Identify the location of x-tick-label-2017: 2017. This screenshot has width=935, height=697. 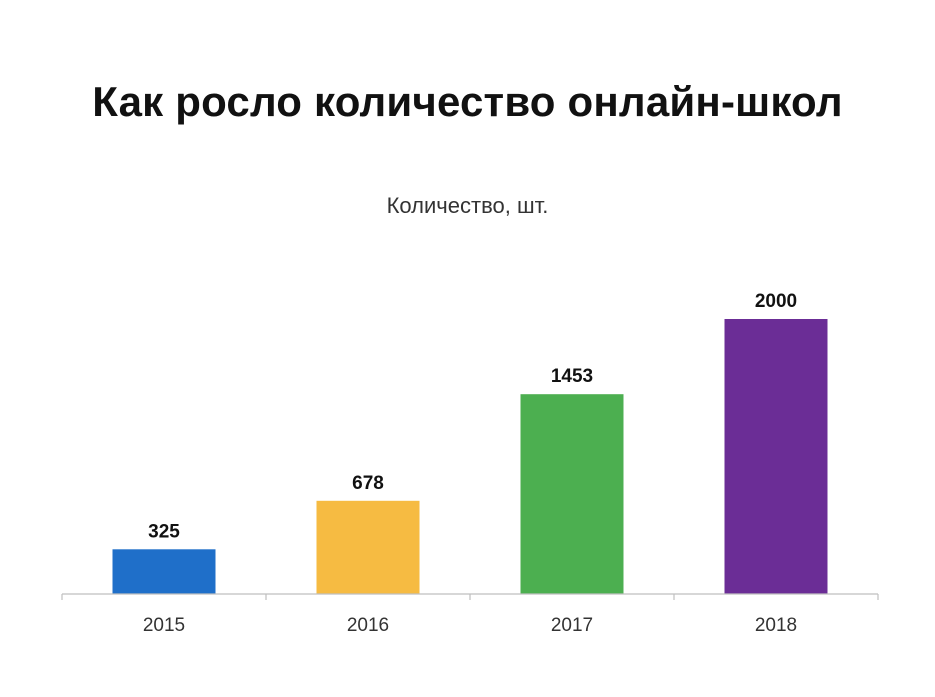
(572, 625).